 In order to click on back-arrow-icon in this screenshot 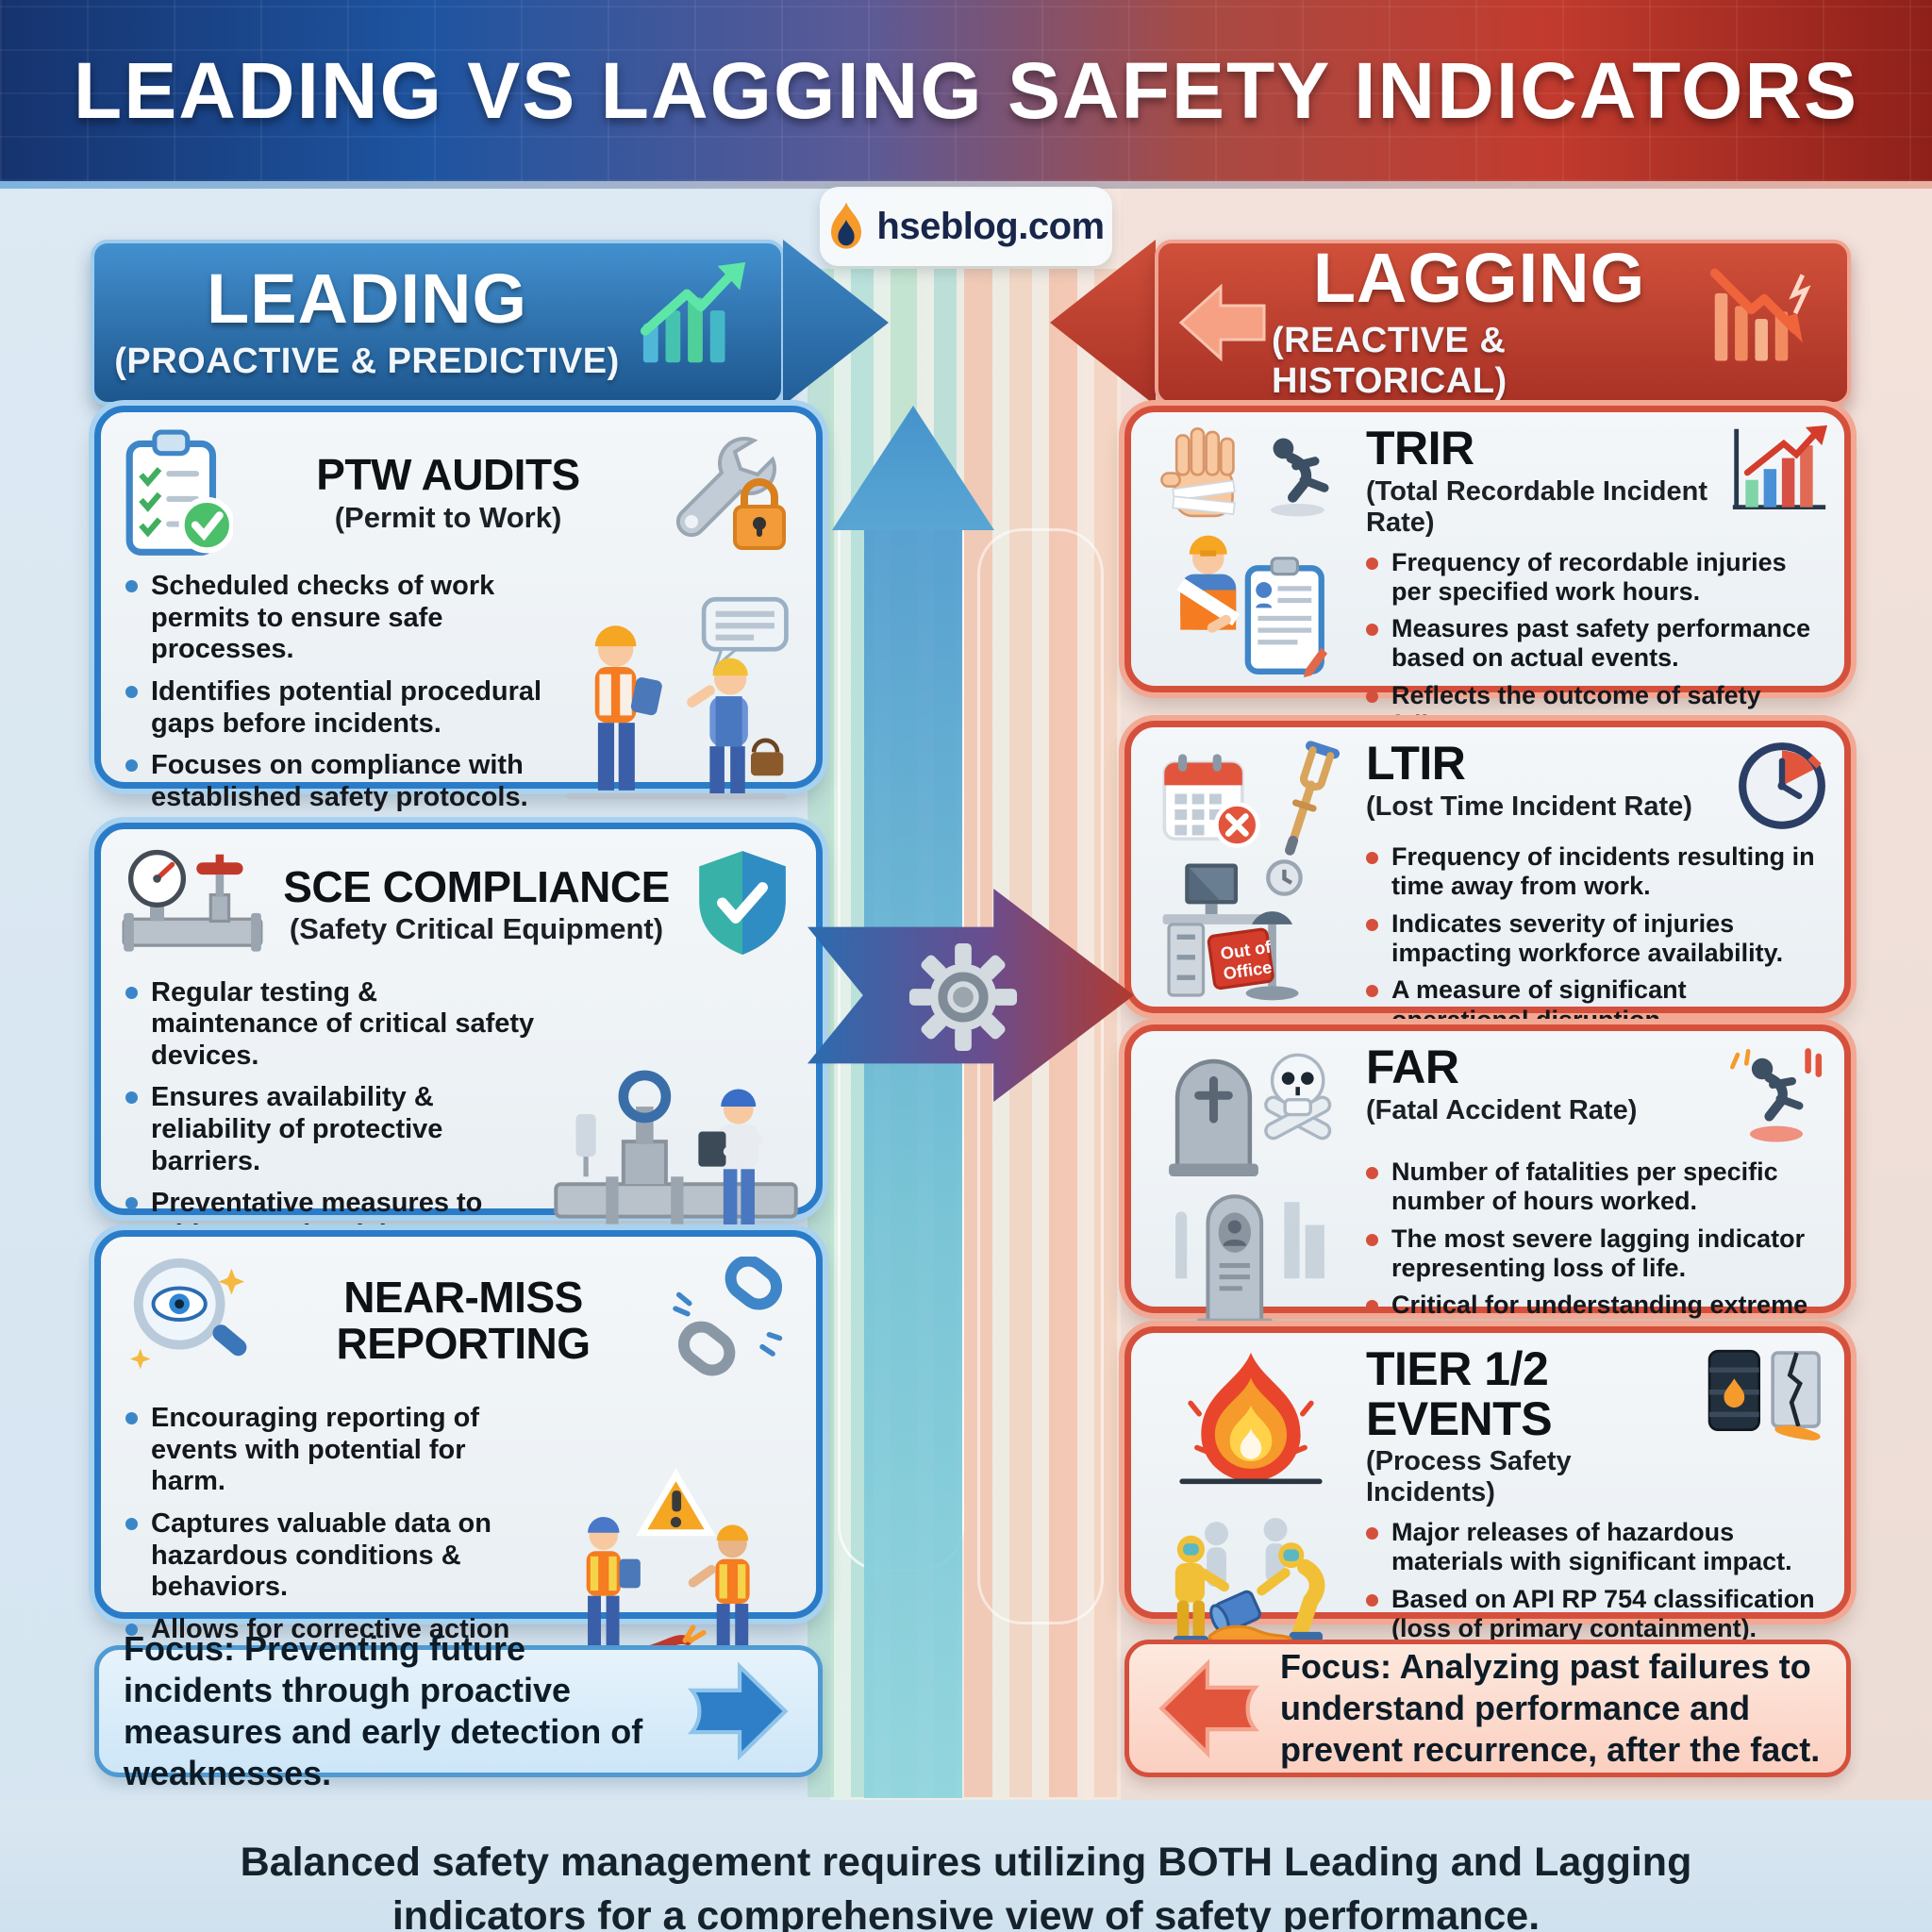, I will do `click(1209, 1709)`.